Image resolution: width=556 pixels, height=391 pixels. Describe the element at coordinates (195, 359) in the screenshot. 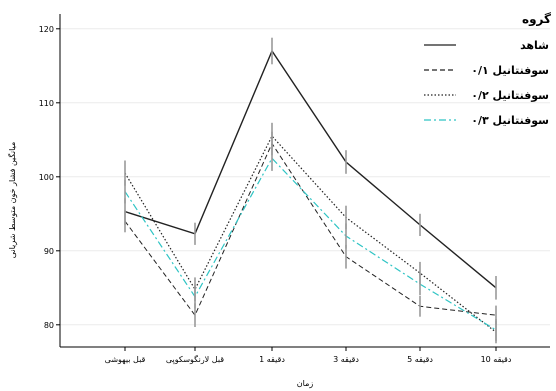

I see `x-tick-label: قبل لارنگوسکوپی` at that location.